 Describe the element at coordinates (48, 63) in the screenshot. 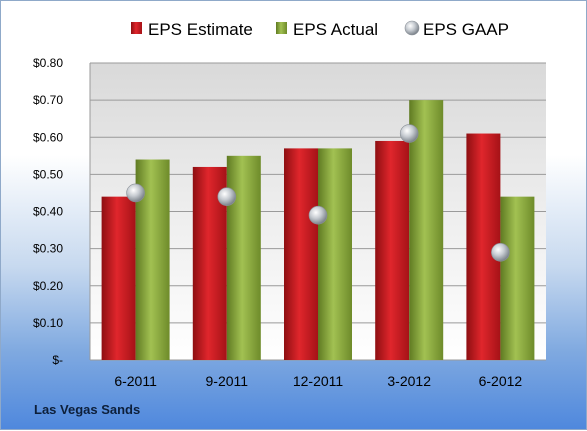

I see `y-tick-label: $0.80` at that location.